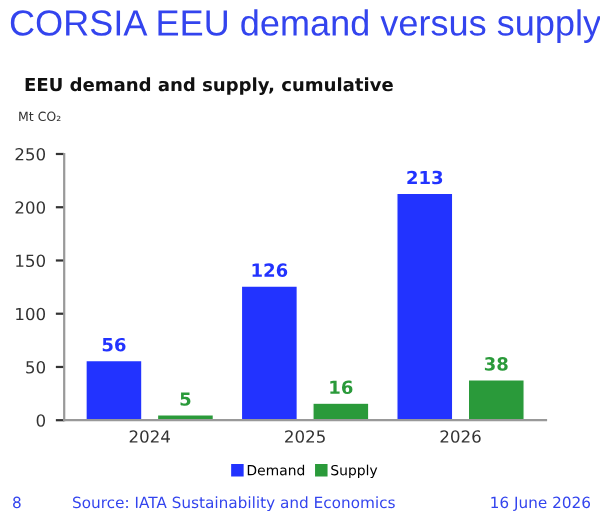  Describe the element at coordinates (341, 387) in the screenshot. I see `data-label: 16` at that location.